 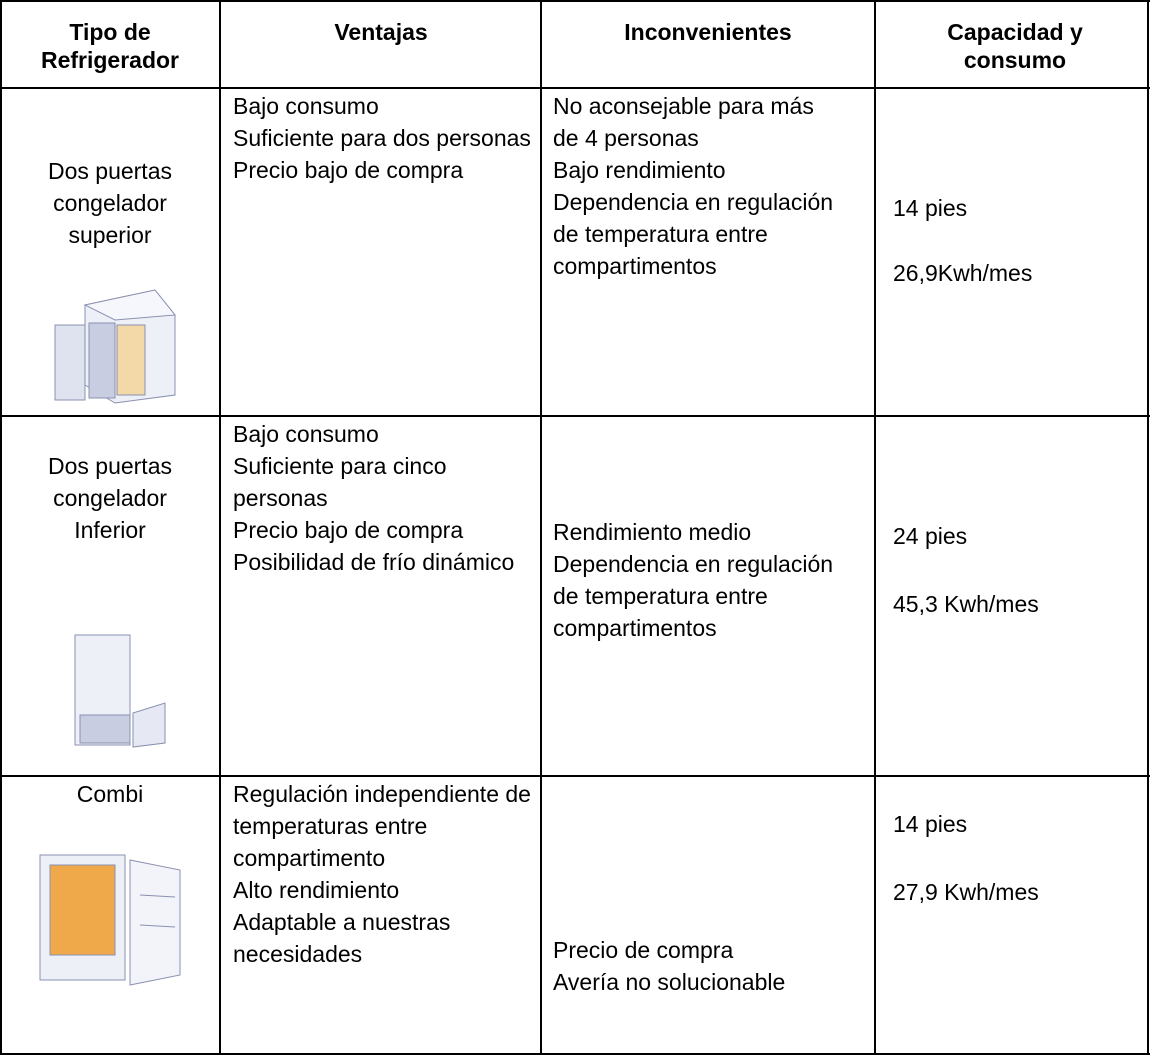 What do you see at coordinates (643, 950) in the screenshot?
I see `disadvantage: Precio de compra` at bounding box center [643, 950].